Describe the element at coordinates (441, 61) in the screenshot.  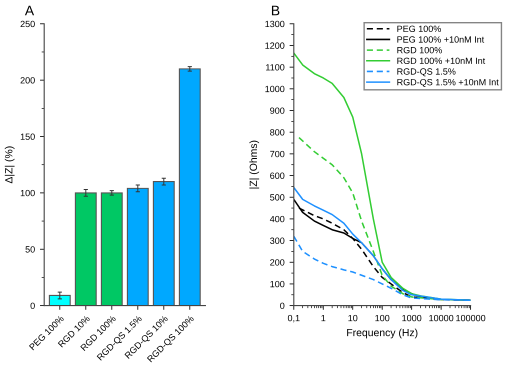
I see `legend-label: RGD 100% +10nM Int` at that location.